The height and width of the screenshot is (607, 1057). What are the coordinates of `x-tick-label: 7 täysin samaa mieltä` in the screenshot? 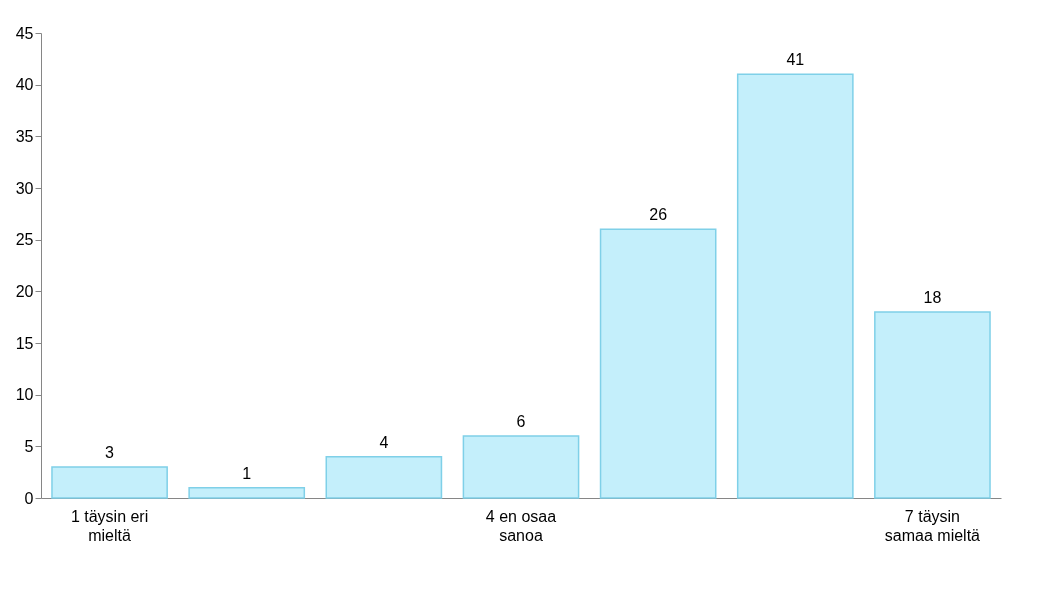 It's located at (932, 525).